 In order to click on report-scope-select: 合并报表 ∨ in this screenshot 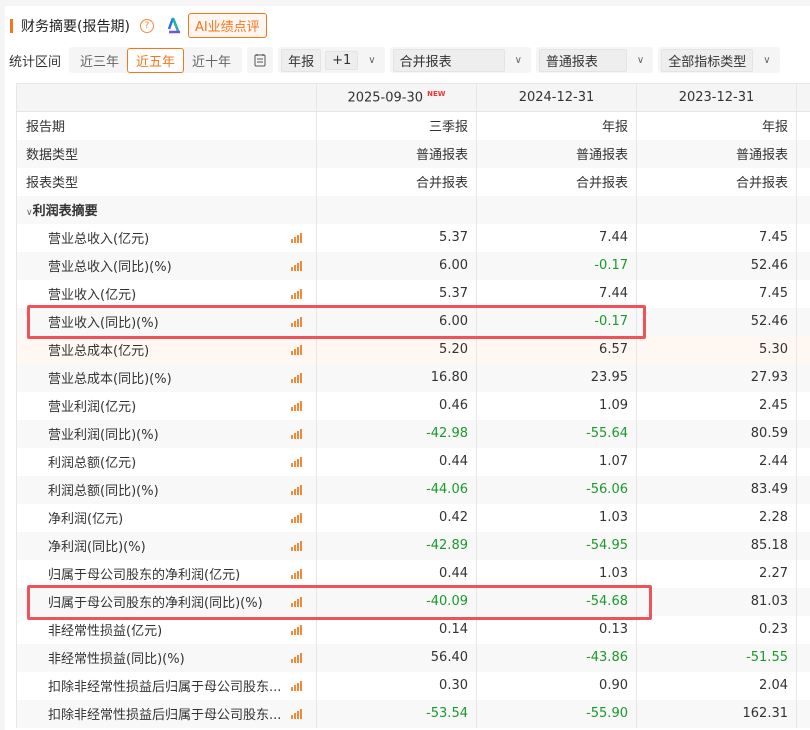, I will do `click(460, 60)`.